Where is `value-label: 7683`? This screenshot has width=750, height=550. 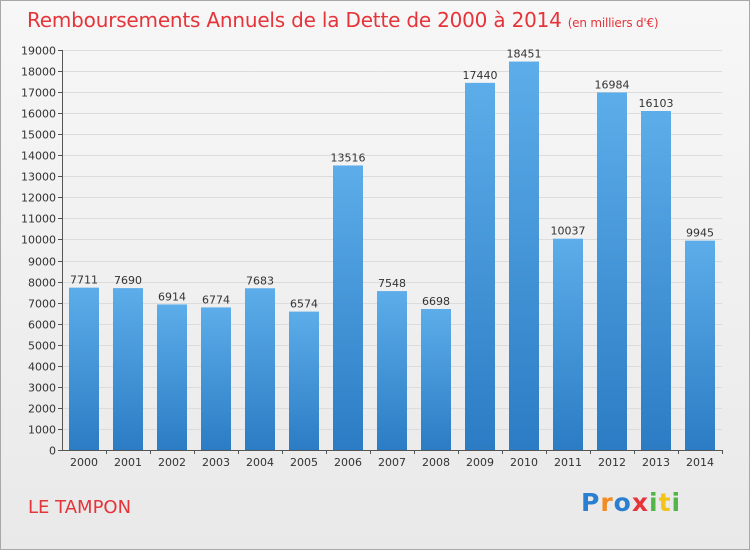
value-label: 7683 is located at coordinates (260, 280).